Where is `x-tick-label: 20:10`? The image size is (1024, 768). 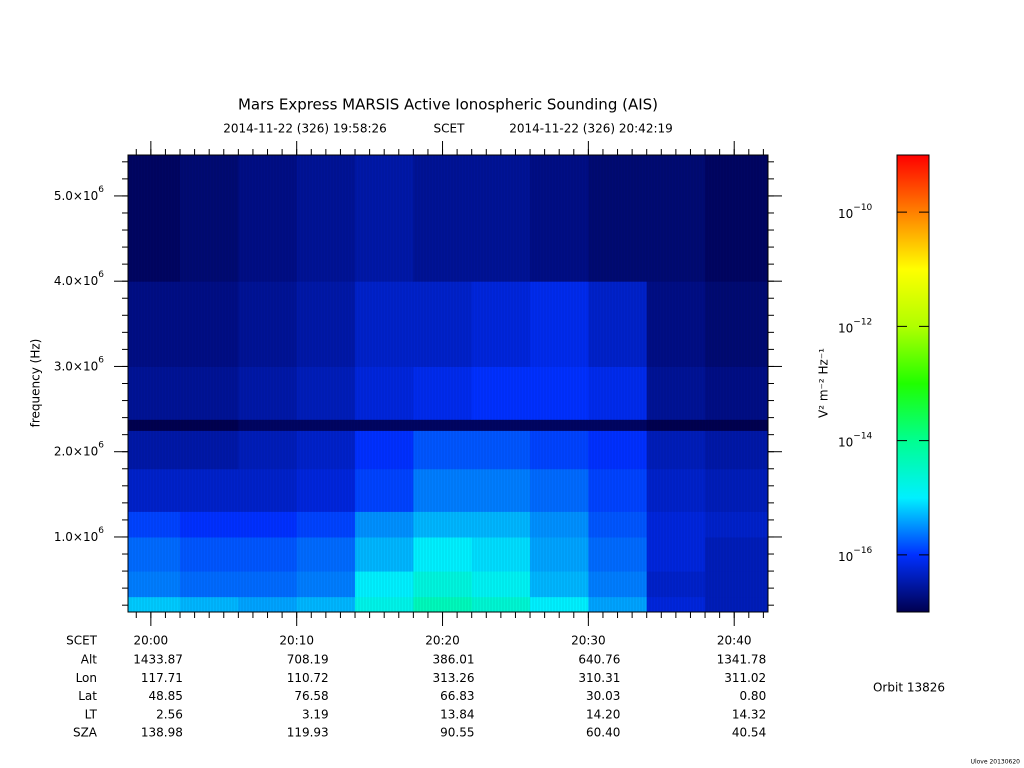 x-tick-label: 20:10 is located at coordinates (296, 641).